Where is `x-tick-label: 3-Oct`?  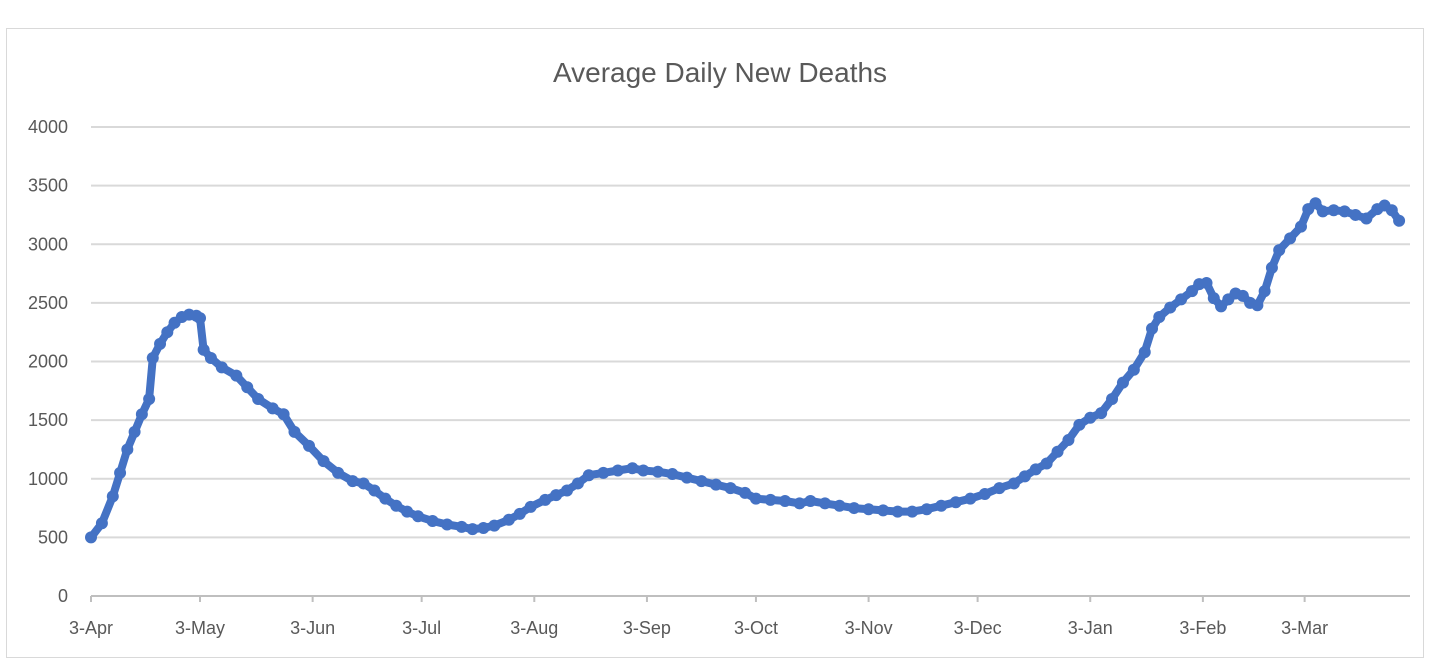 x-tick-label: 3-Oct is located at coordinates (756, 628).